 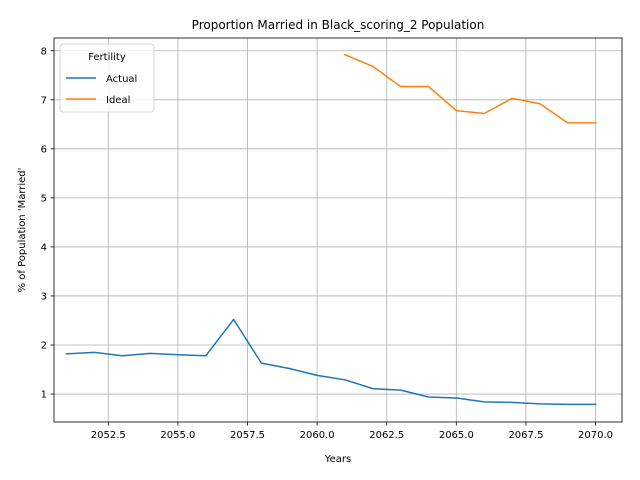 What do you see at coordinates (44, 346) in the screenshot?
I see `y-tick-label: 2` at bounding box center [44, 346].